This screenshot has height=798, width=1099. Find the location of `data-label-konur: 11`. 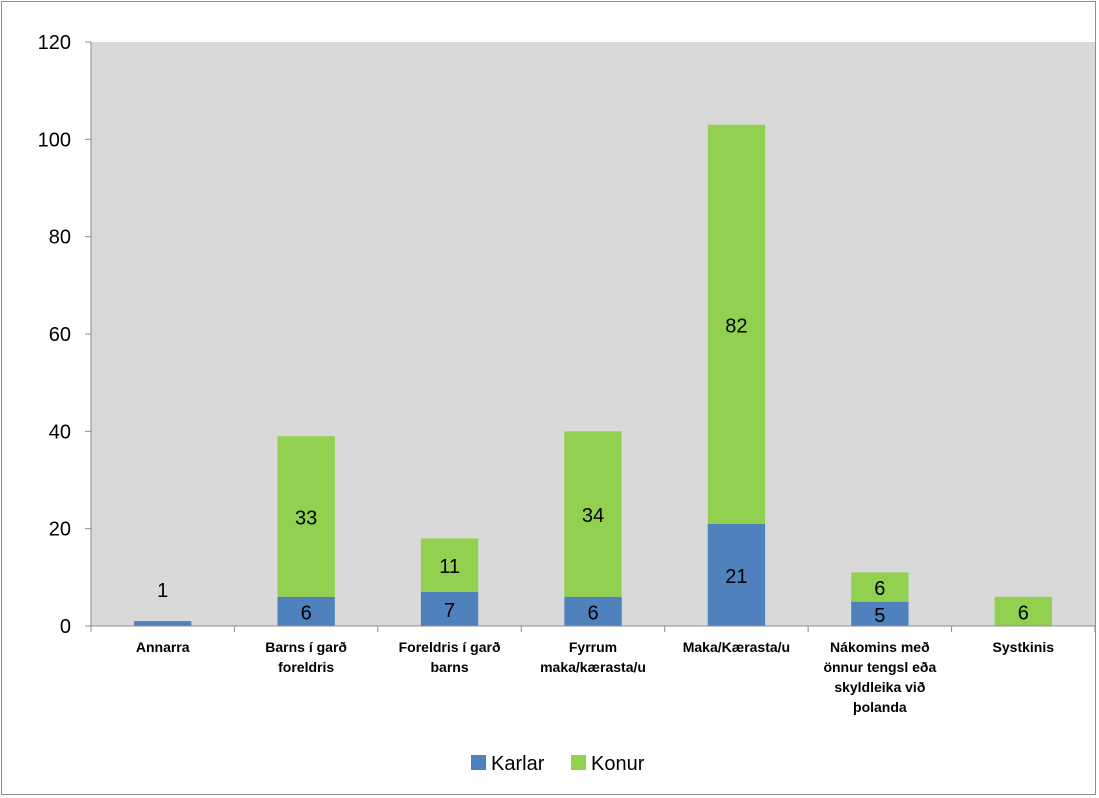

data-label-konur: 11 is located at coordinates (449, 567).